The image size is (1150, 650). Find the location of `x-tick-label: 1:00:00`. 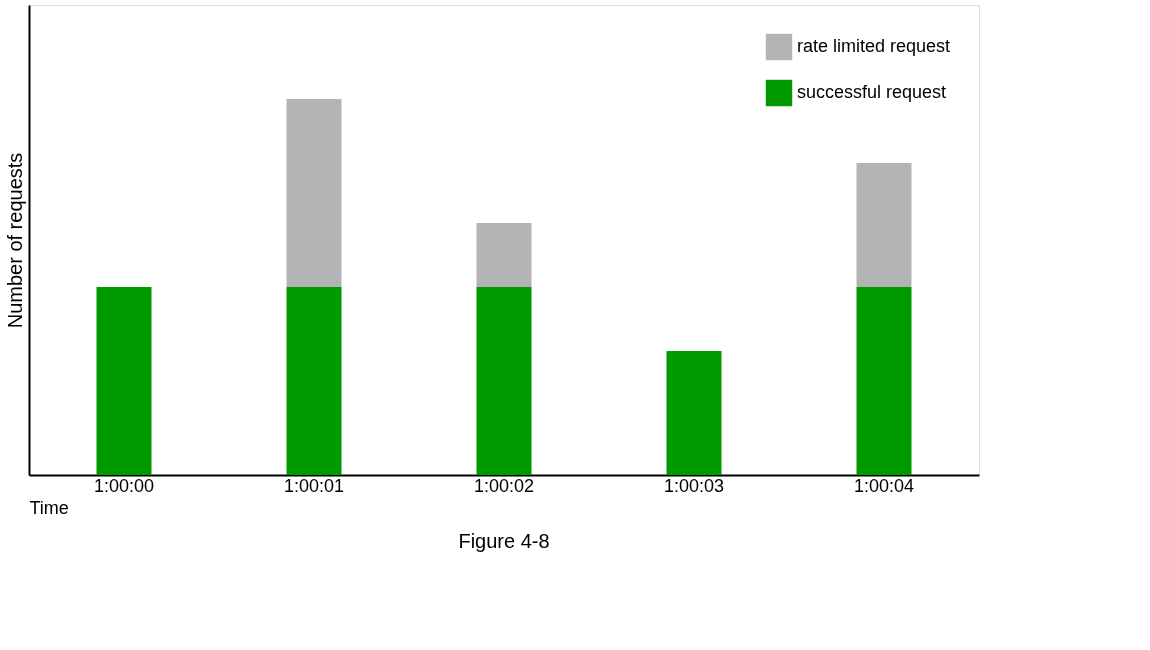

x-tick-label: 1:00:00 is located at coordinates (124, 485).